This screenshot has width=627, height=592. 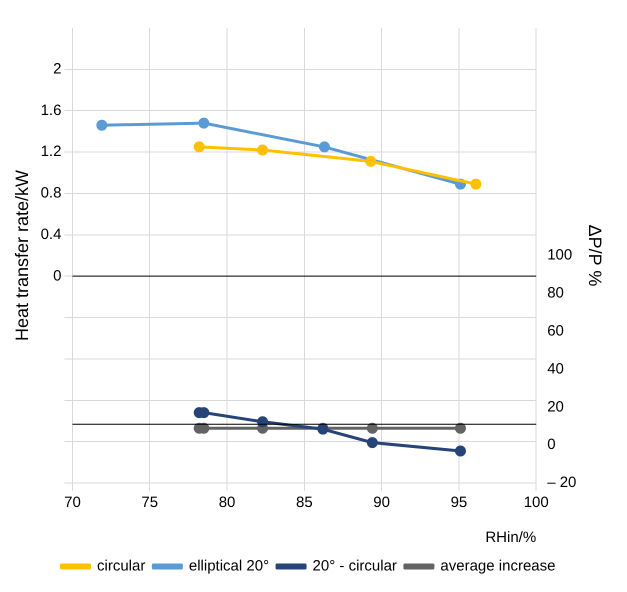 I want to click on y2-tick-label: 60, so click(x=555, y=331).